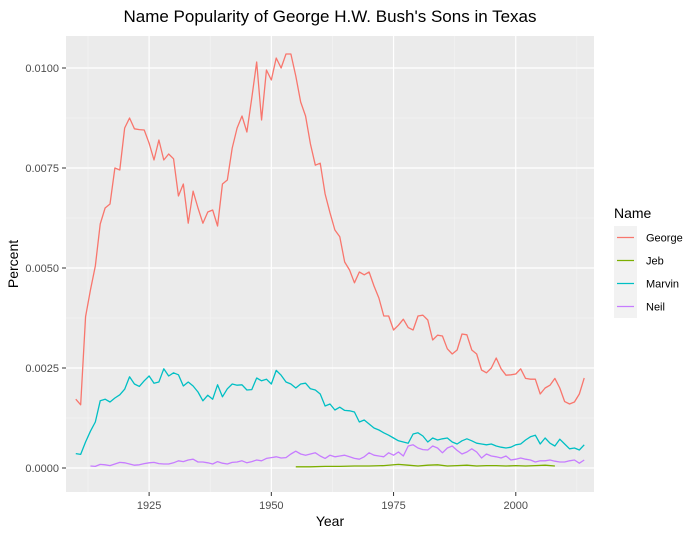 This screenshot has height=535, width=700. I want to click on legend-label-neil: Neil, so click(655, 308).